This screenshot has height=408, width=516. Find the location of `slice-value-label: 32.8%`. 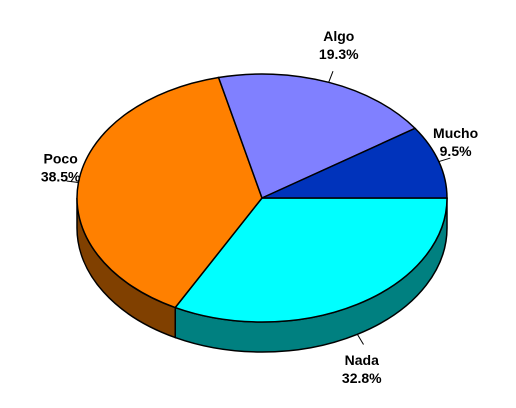

slice-value-label: 32.8% is located at coordinates (362, 378).